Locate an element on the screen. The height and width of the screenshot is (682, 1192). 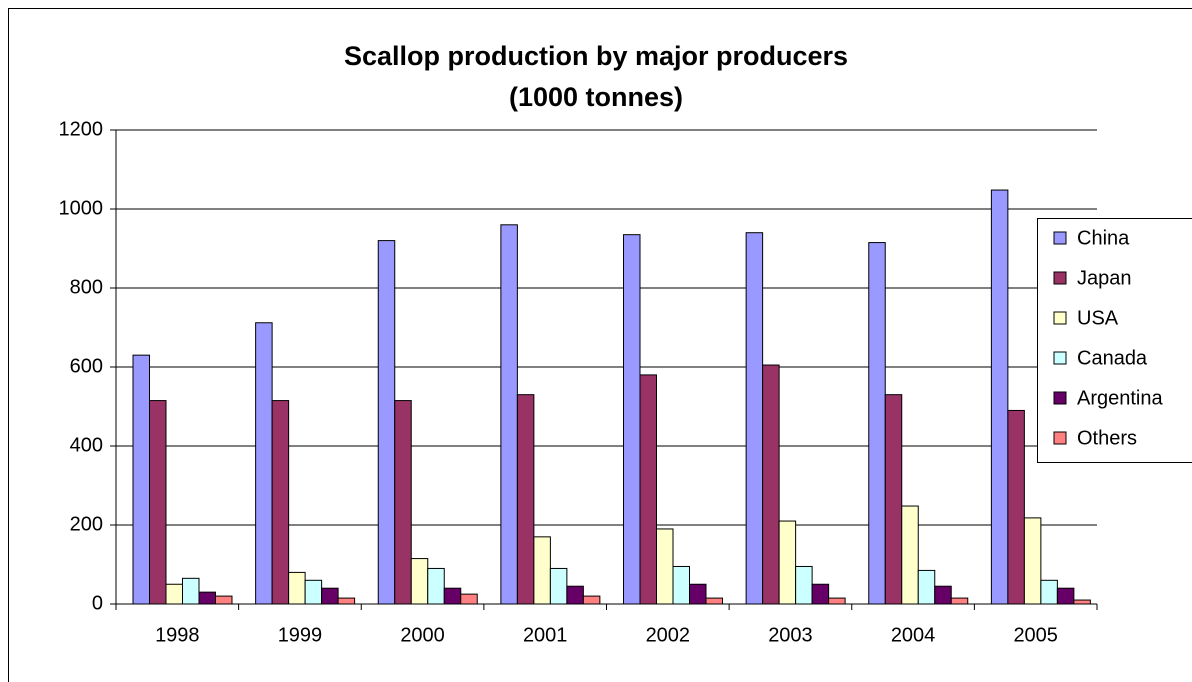
y-tick-label: 1200 is located at coordinates (81, 129).